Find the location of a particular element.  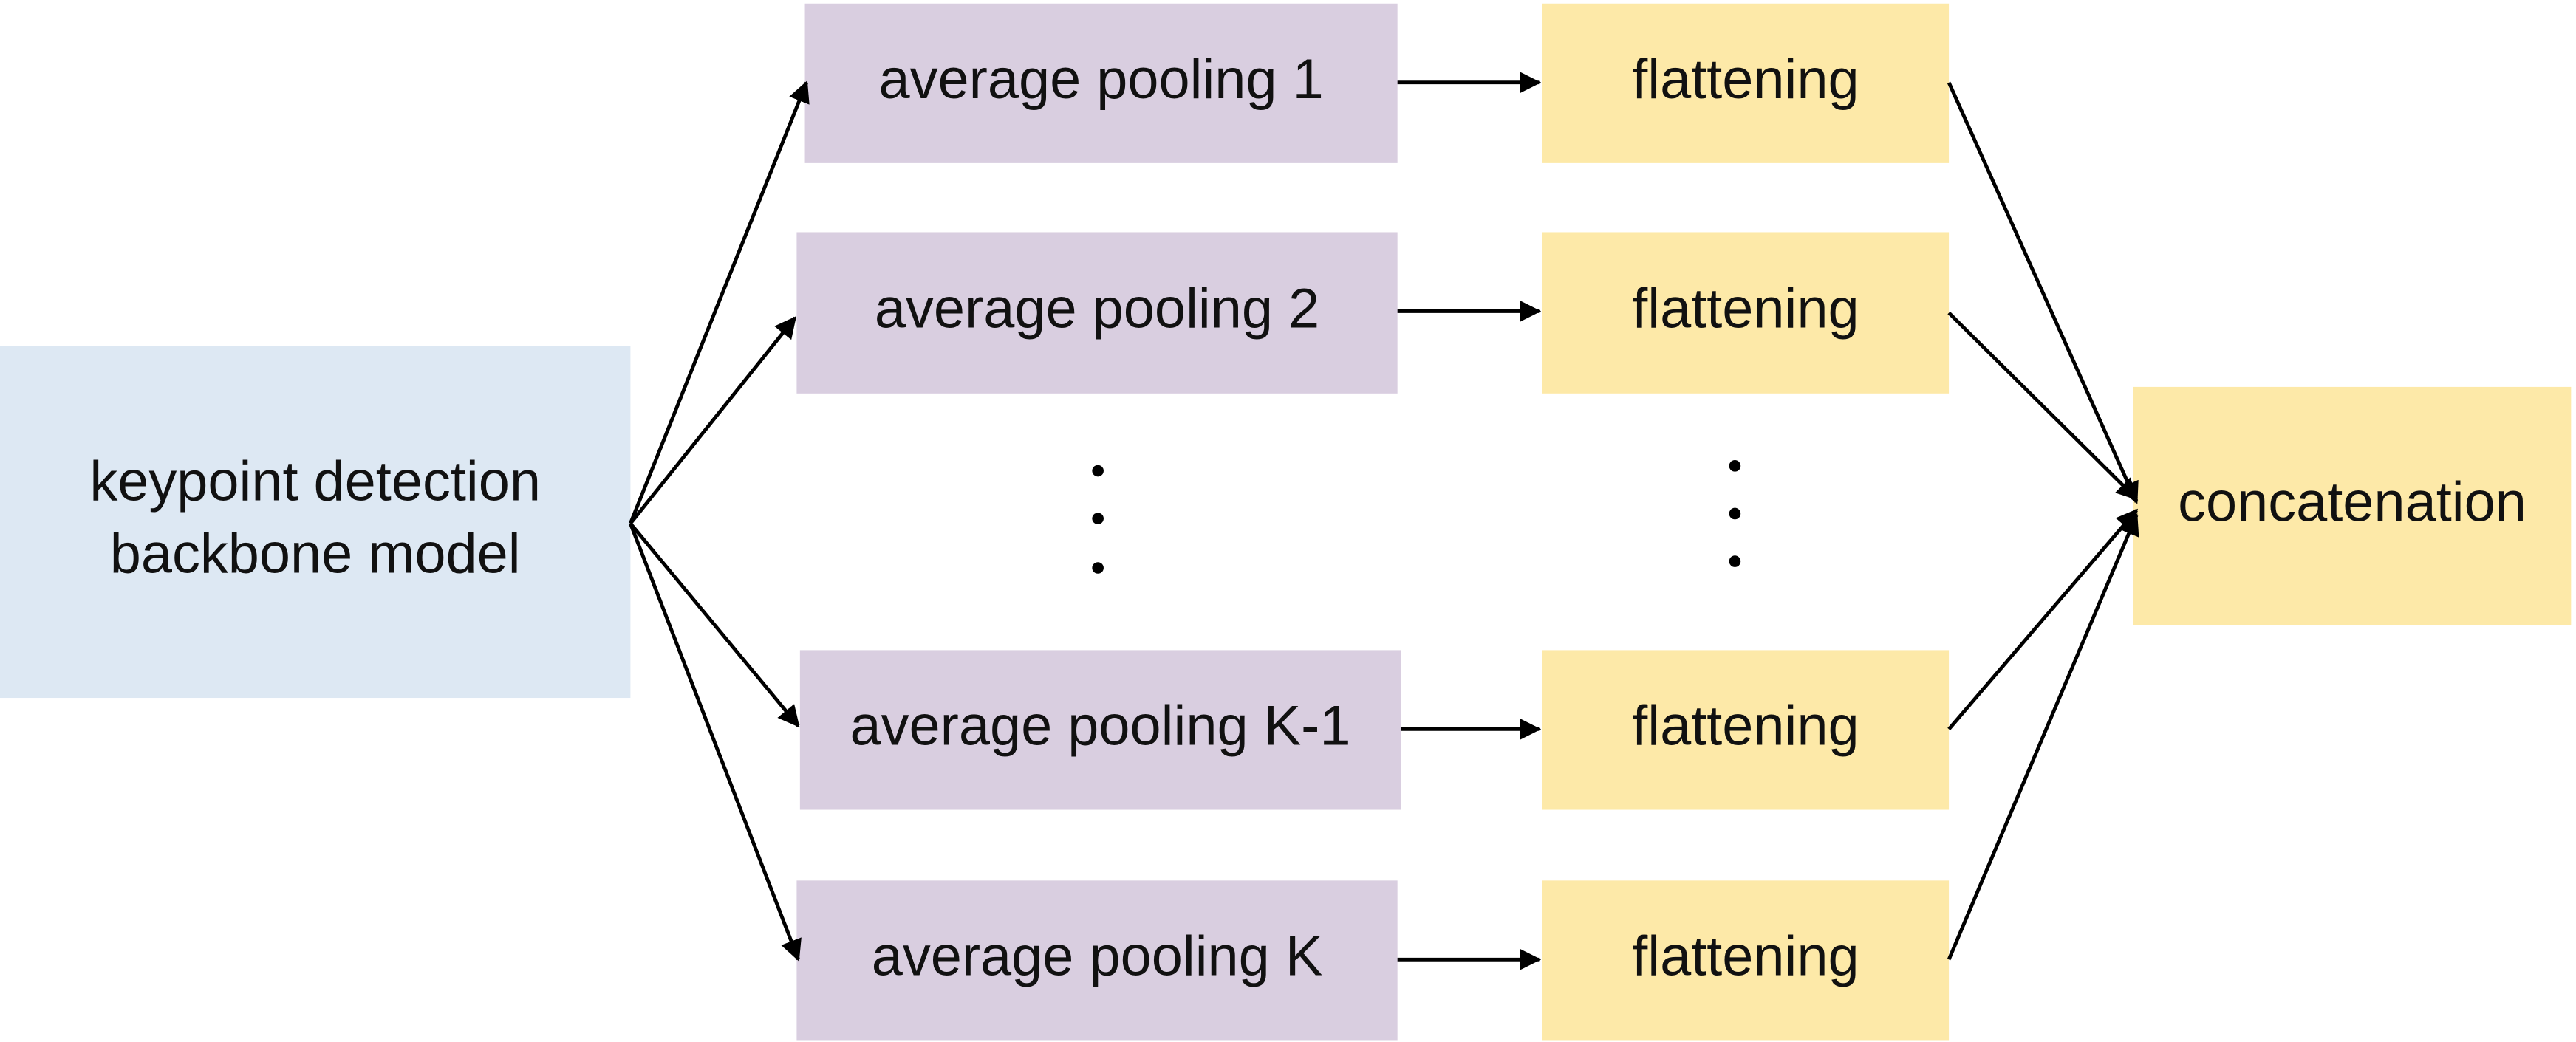

node-label: average pooling 1 is located at coordinates (1100, 79).